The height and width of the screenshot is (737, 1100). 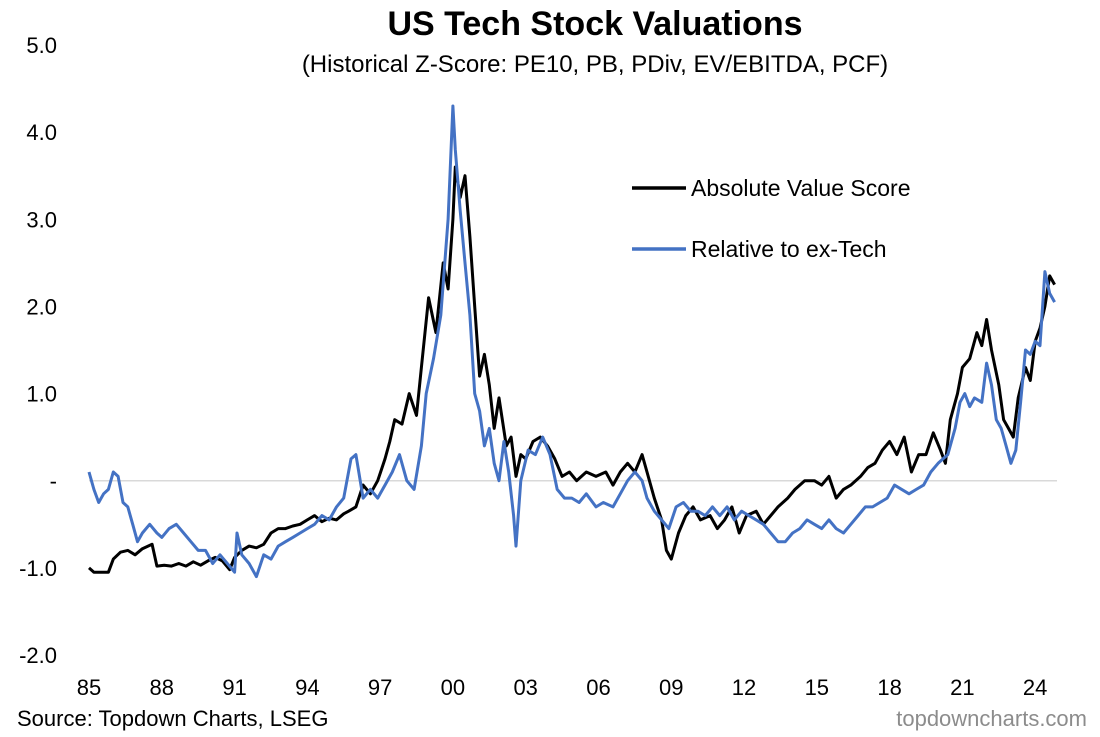 I want to click on y-tick-label: -1.0, so click(x=38, y=568).